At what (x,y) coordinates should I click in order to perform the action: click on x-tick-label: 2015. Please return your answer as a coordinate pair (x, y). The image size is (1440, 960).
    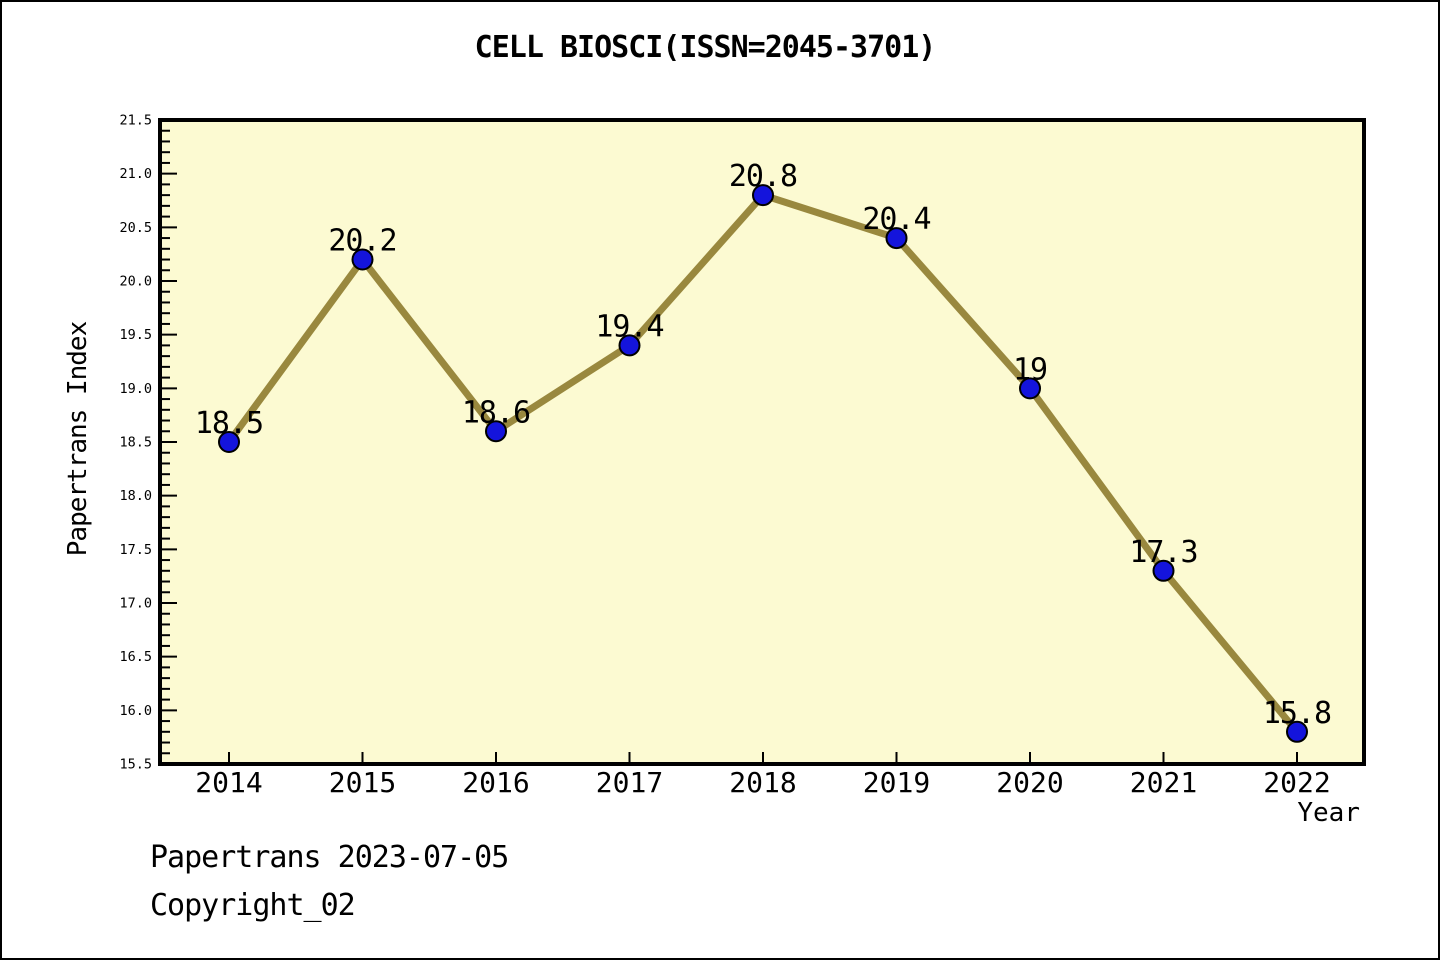
    Looking at the image, I should click on (362, 782).